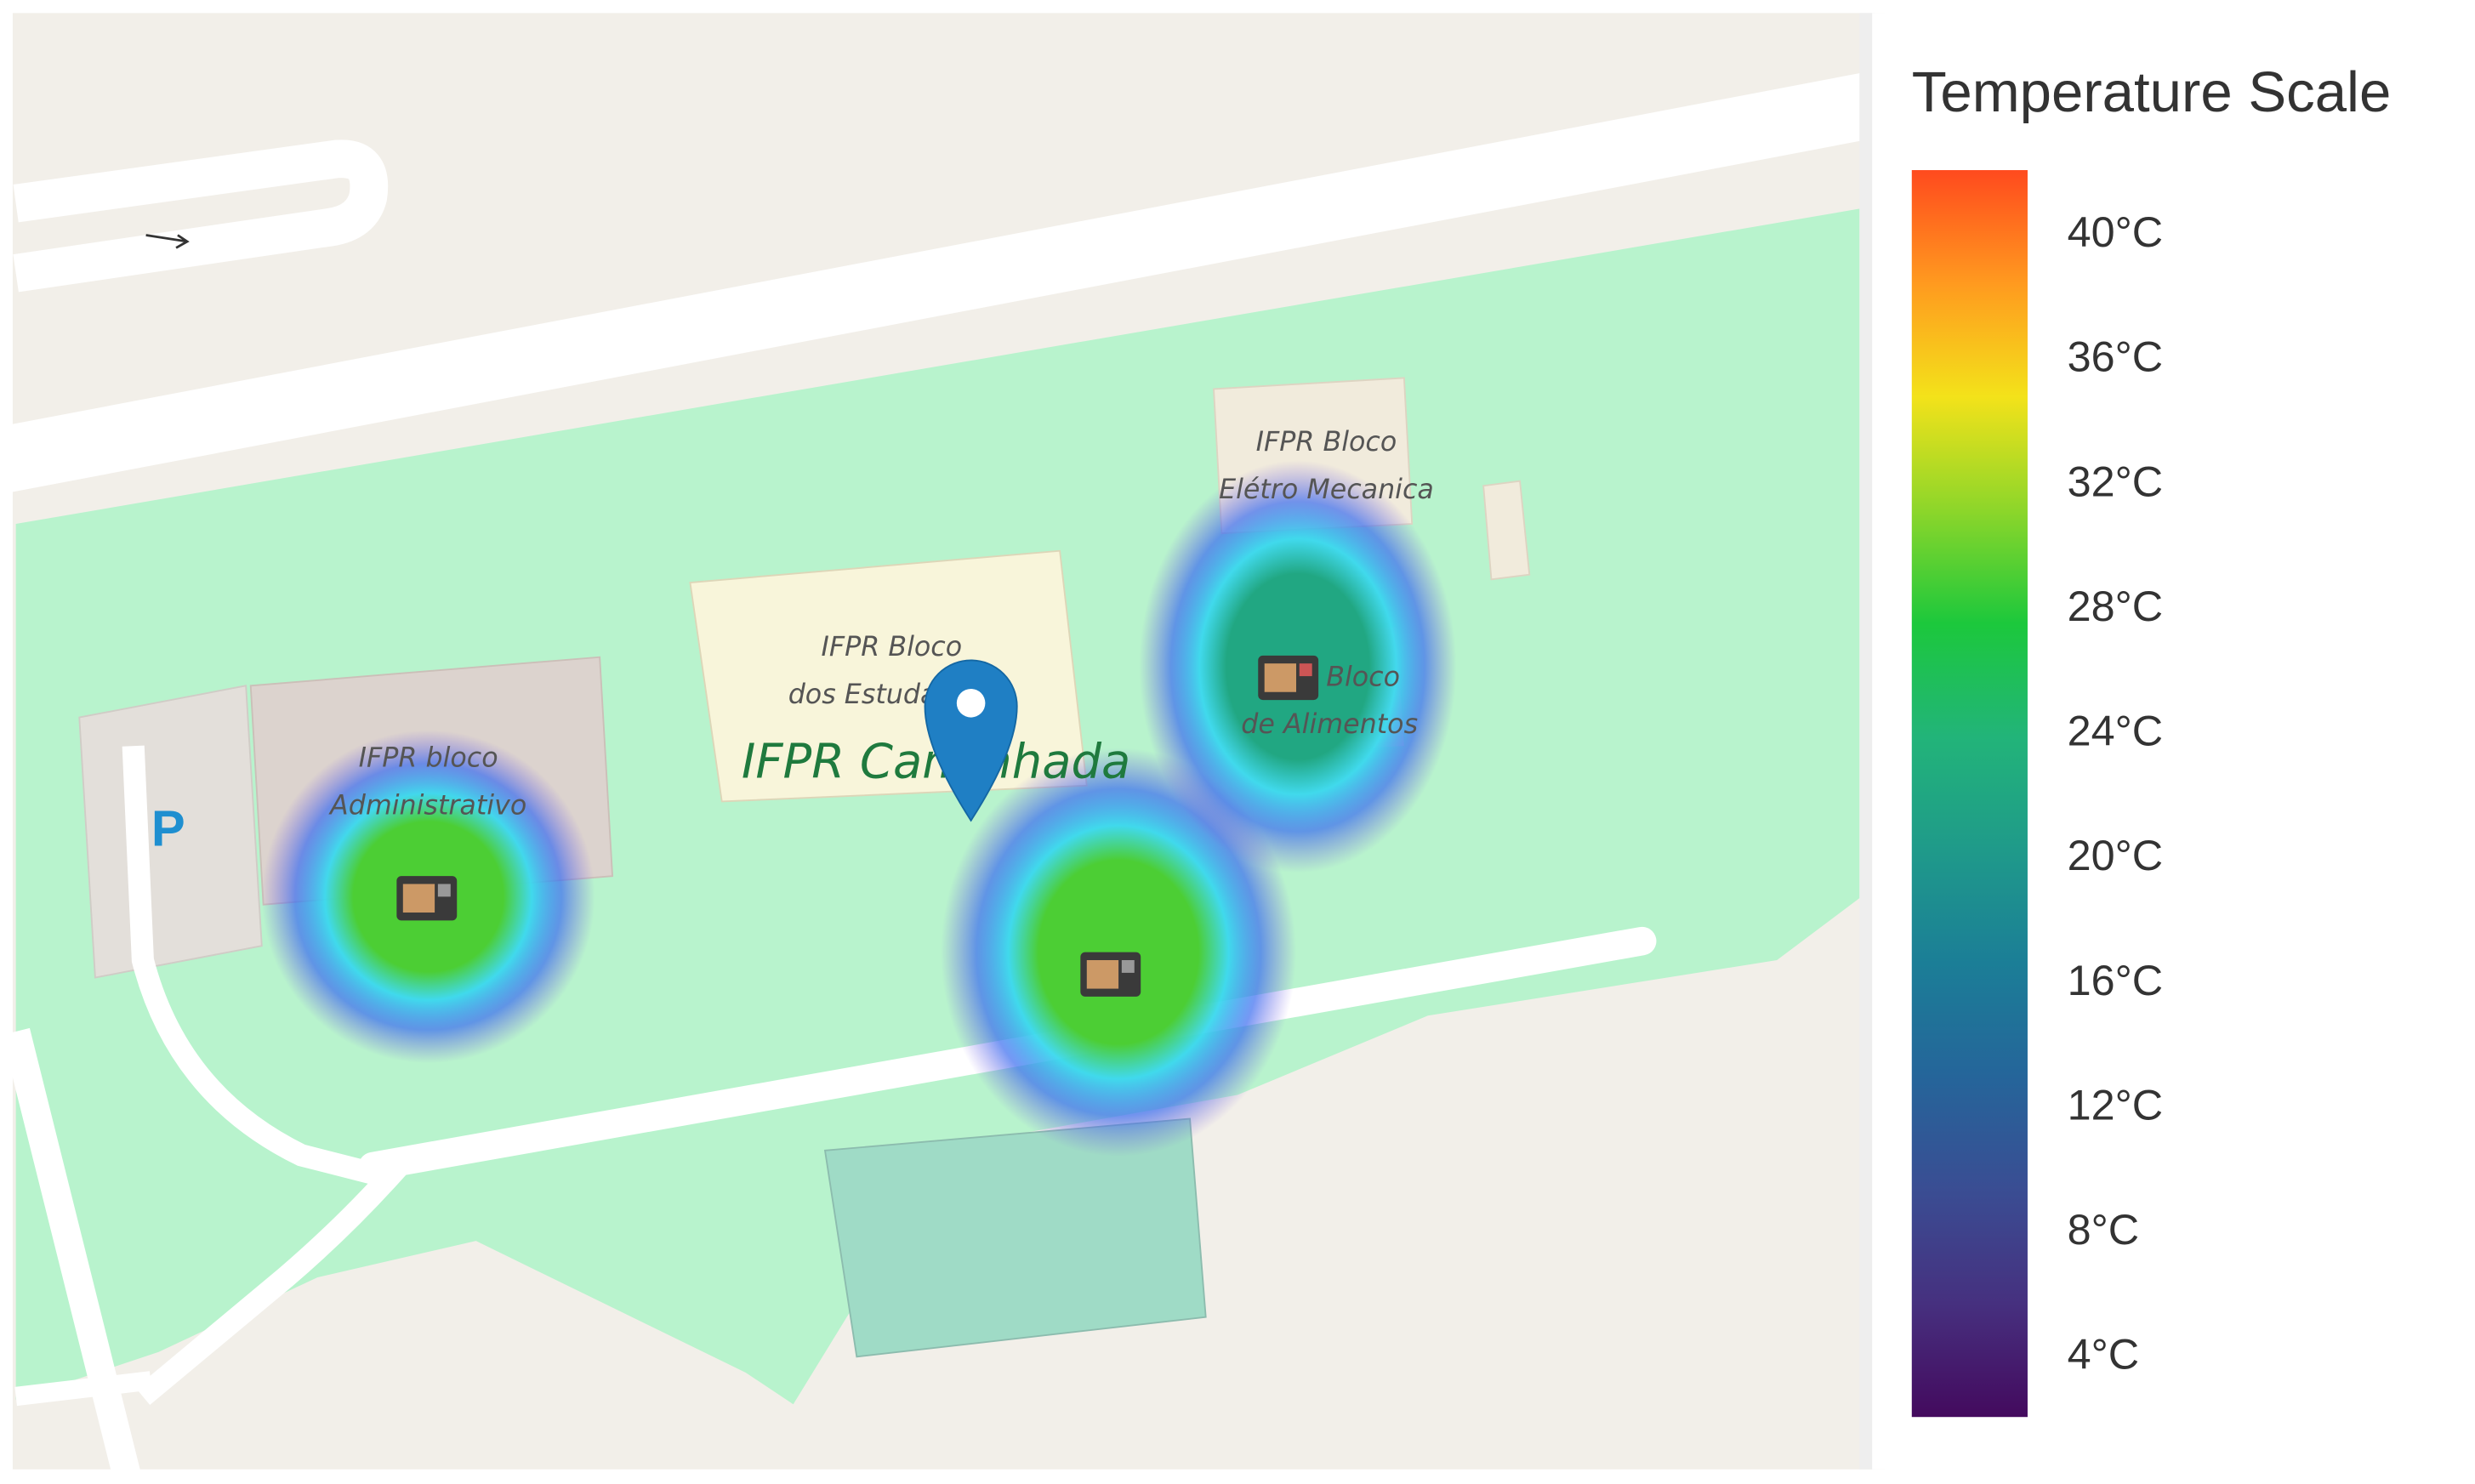 The width and height of the screenshot is (2475, 1484). I want to click on tick-label: 20°C, so click(2116, 855).